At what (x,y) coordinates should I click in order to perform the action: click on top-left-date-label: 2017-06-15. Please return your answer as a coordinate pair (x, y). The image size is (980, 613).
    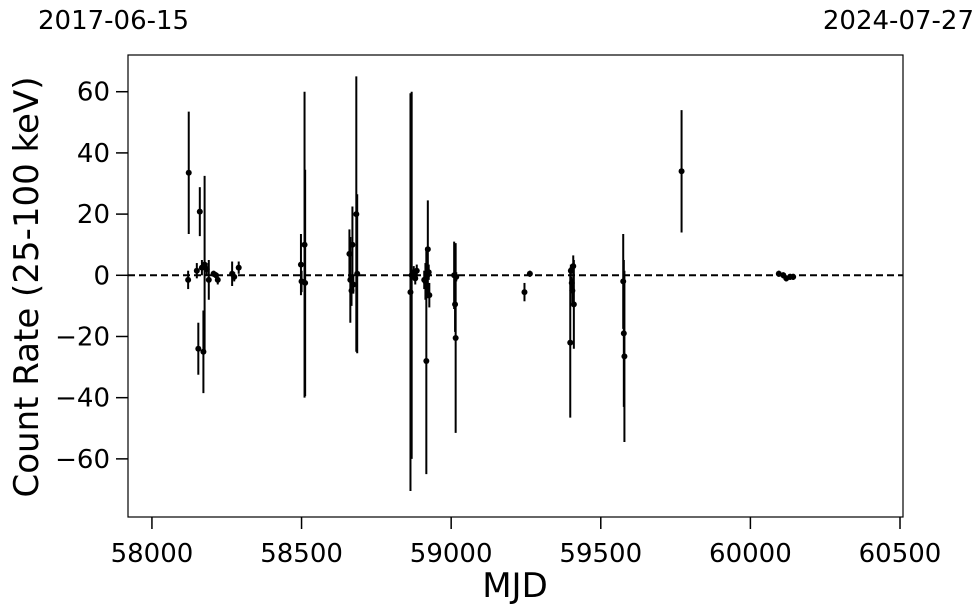
    Looking at the image, I should click on (114, 21).